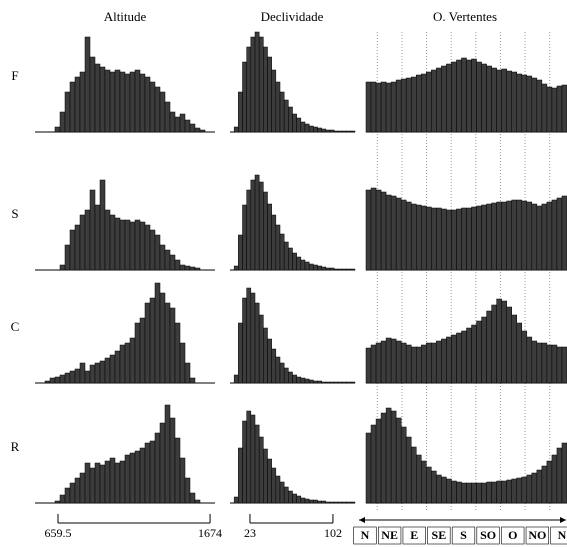  Describe the element at coordinates (562, 535) in the screenshot. I see `direction-label: N` at that location.